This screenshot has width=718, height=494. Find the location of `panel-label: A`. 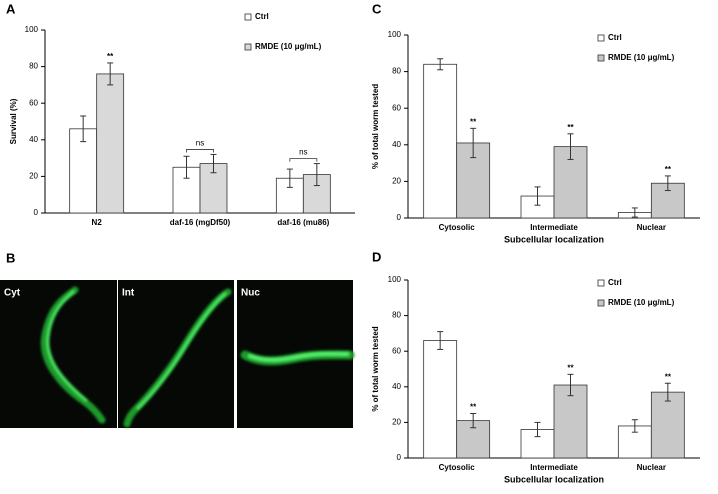

panel-label: A is located at coordinates (11, 8).